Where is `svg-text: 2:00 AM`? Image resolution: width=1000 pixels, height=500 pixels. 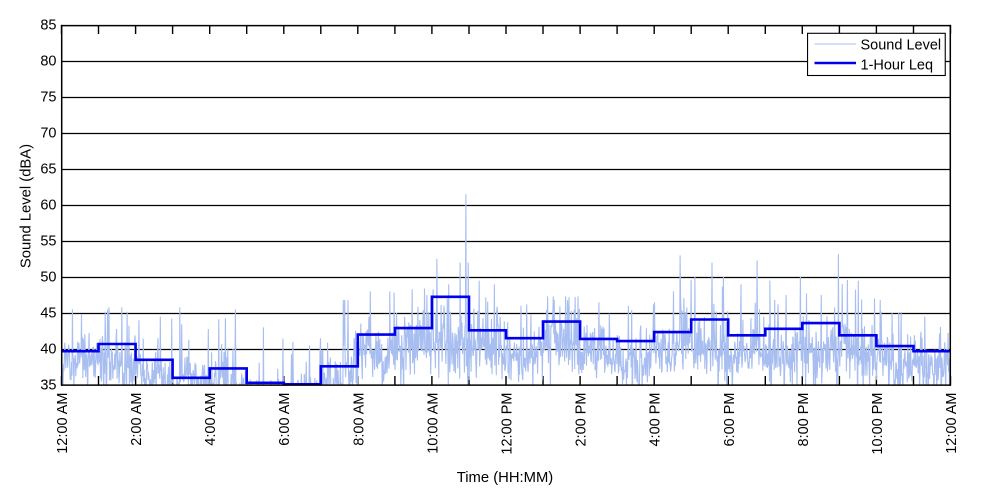 svg-text: 2:00 AM is located at coordinates (137, 419).